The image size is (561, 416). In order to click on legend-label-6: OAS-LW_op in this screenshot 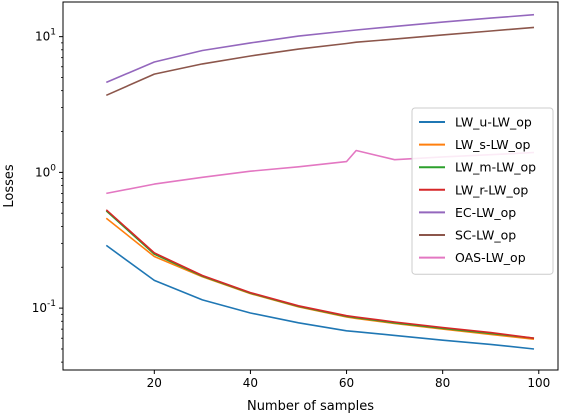, I will do `click(490, 257)`.